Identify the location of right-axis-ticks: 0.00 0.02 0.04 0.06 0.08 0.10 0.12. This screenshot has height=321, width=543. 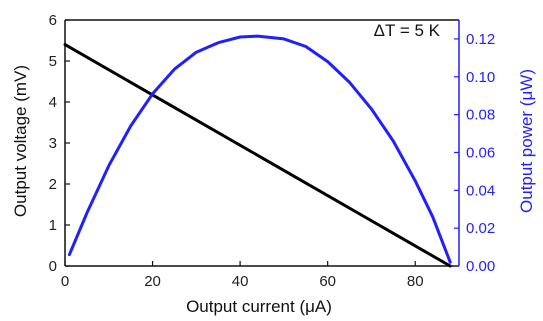
(474, 153).